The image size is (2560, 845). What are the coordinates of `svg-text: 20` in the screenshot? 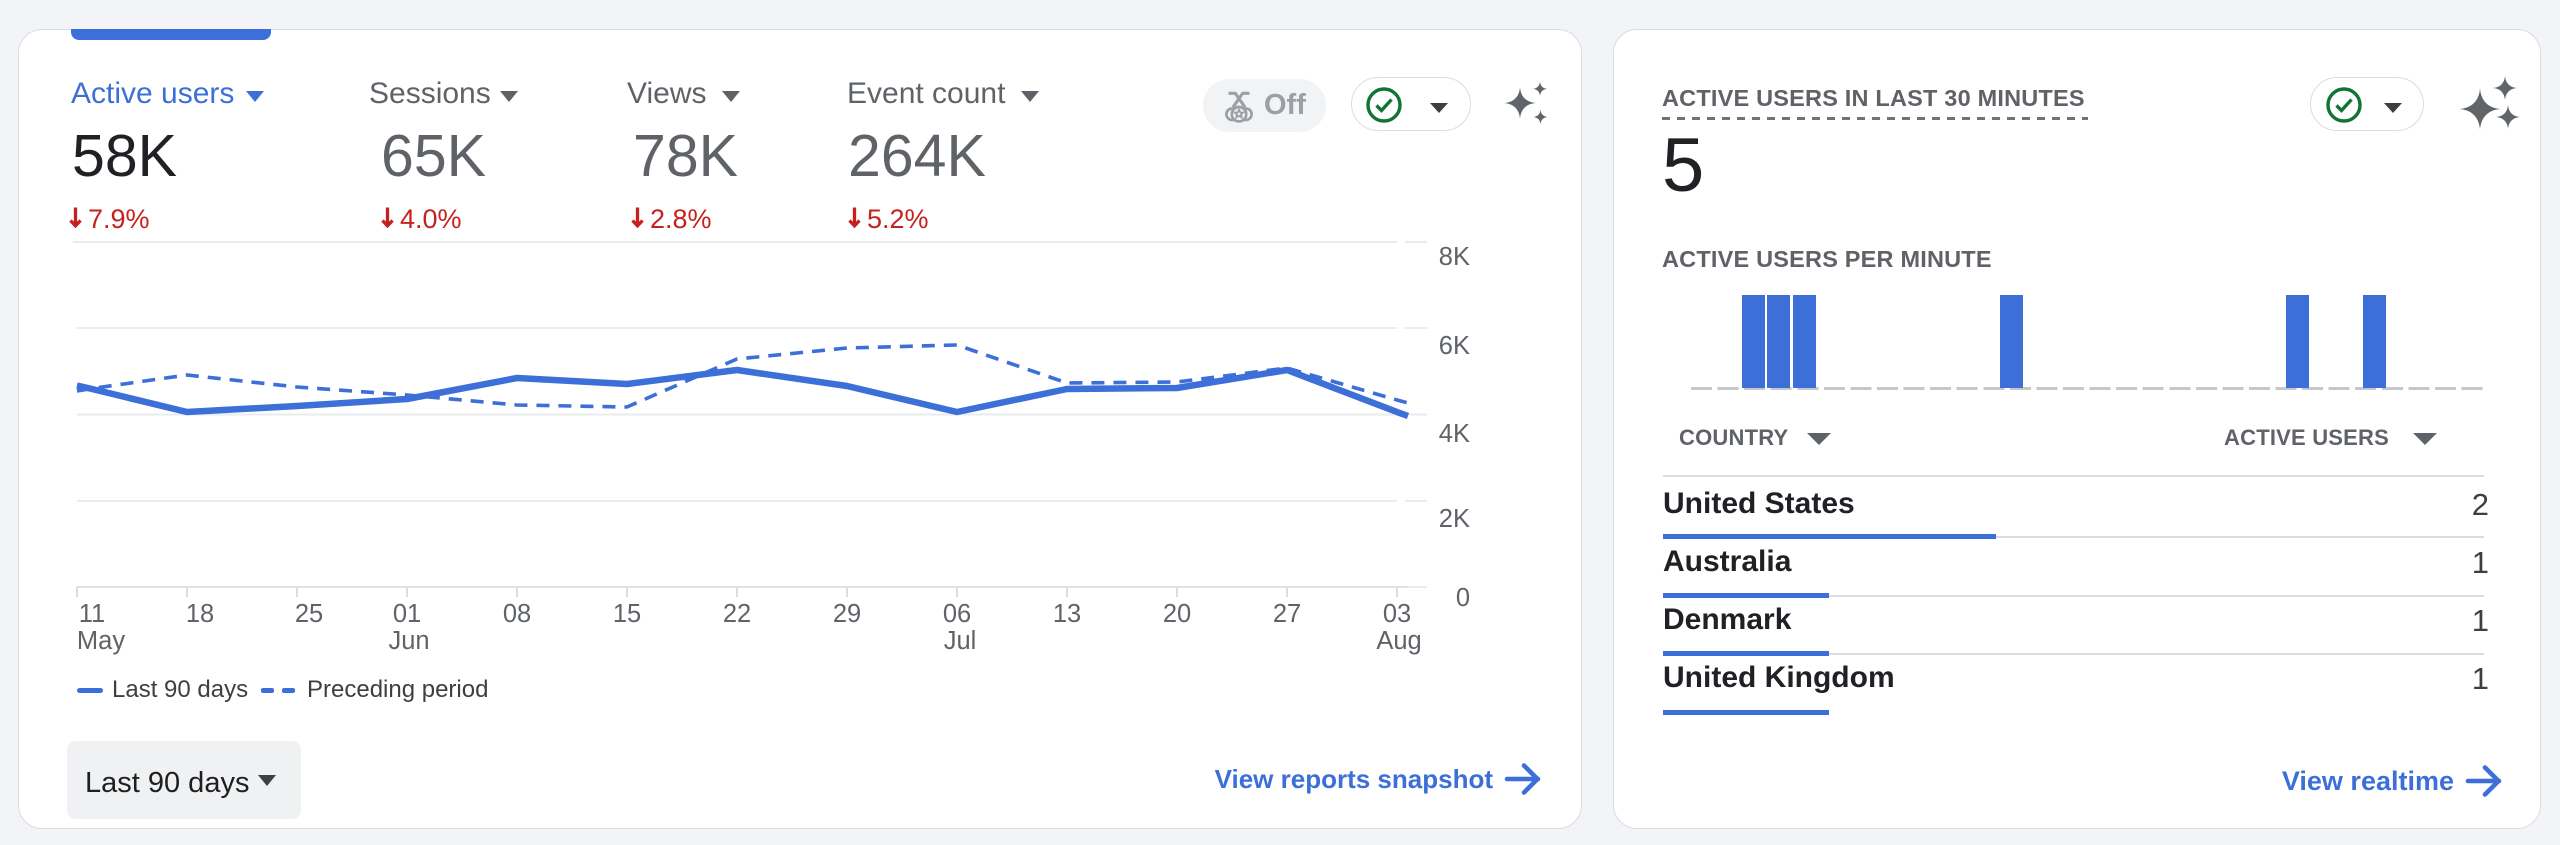 It's located at (1177, 614).